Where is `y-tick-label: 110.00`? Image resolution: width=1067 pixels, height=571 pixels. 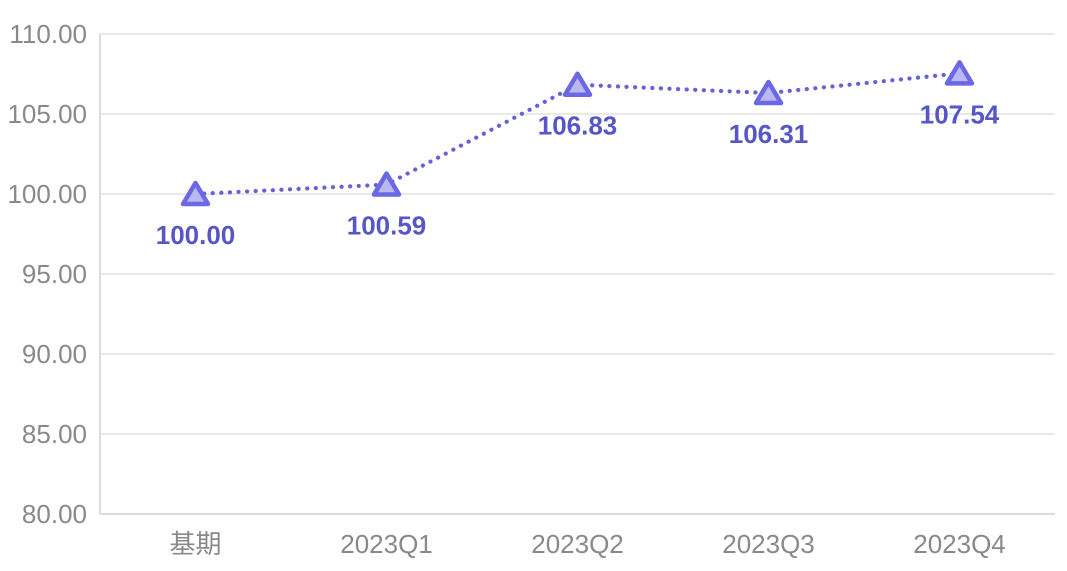 y-tick-label: 110.00 is located at coordinates (48, 34).